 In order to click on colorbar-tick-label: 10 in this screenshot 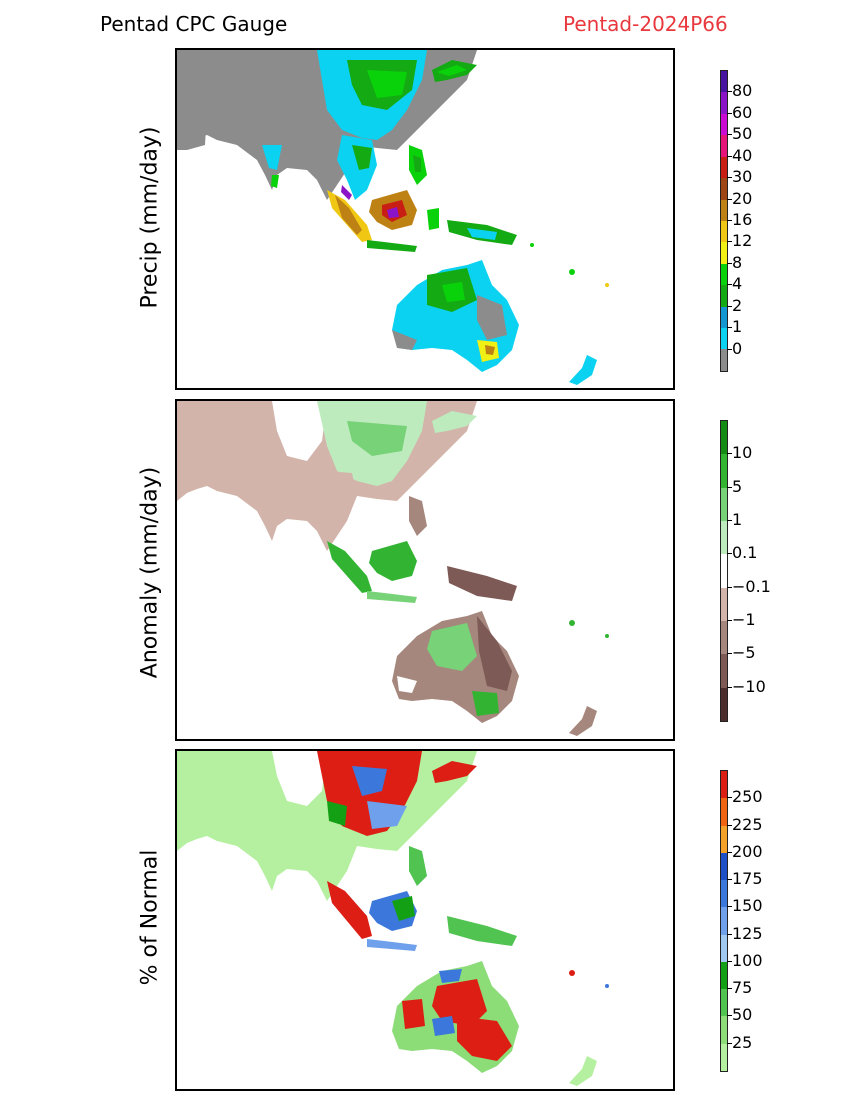, I will do `click(742, 453)`.